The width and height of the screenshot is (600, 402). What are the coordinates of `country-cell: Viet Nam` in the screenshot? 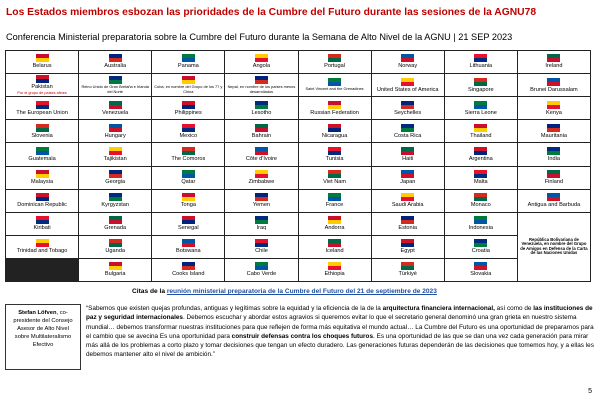 It's located at (334, 177).